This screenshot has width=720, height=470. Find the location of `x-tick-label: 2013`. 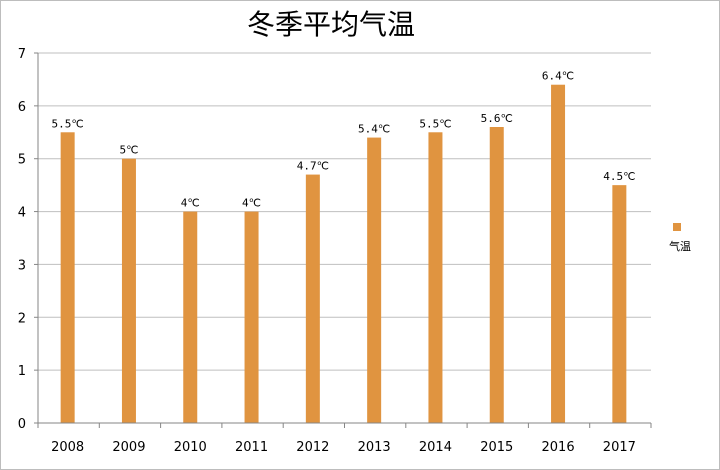

x-tick-label: 2013 is located at coordinates (374, 447).